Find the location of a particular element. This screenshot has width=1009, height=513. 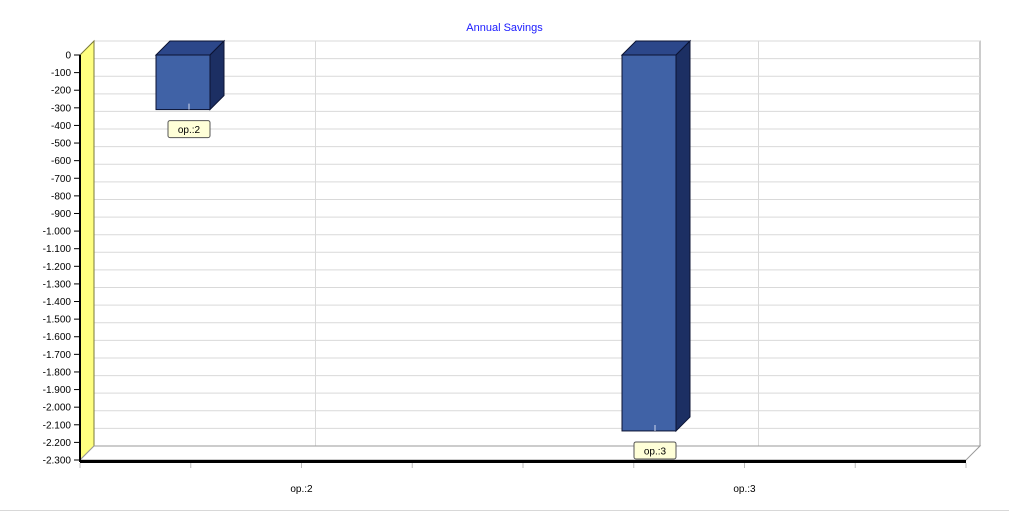

y-tick-label: -1.400 is located at coordinates (57, 302).